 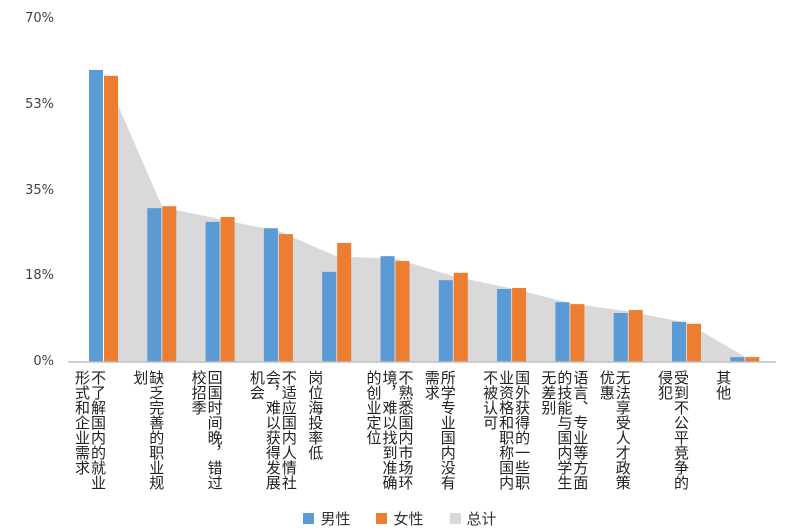 I want to click on x-tick-label: 语言、专业等方面的技能与国内学生无差别, so click(x=564, y=430).